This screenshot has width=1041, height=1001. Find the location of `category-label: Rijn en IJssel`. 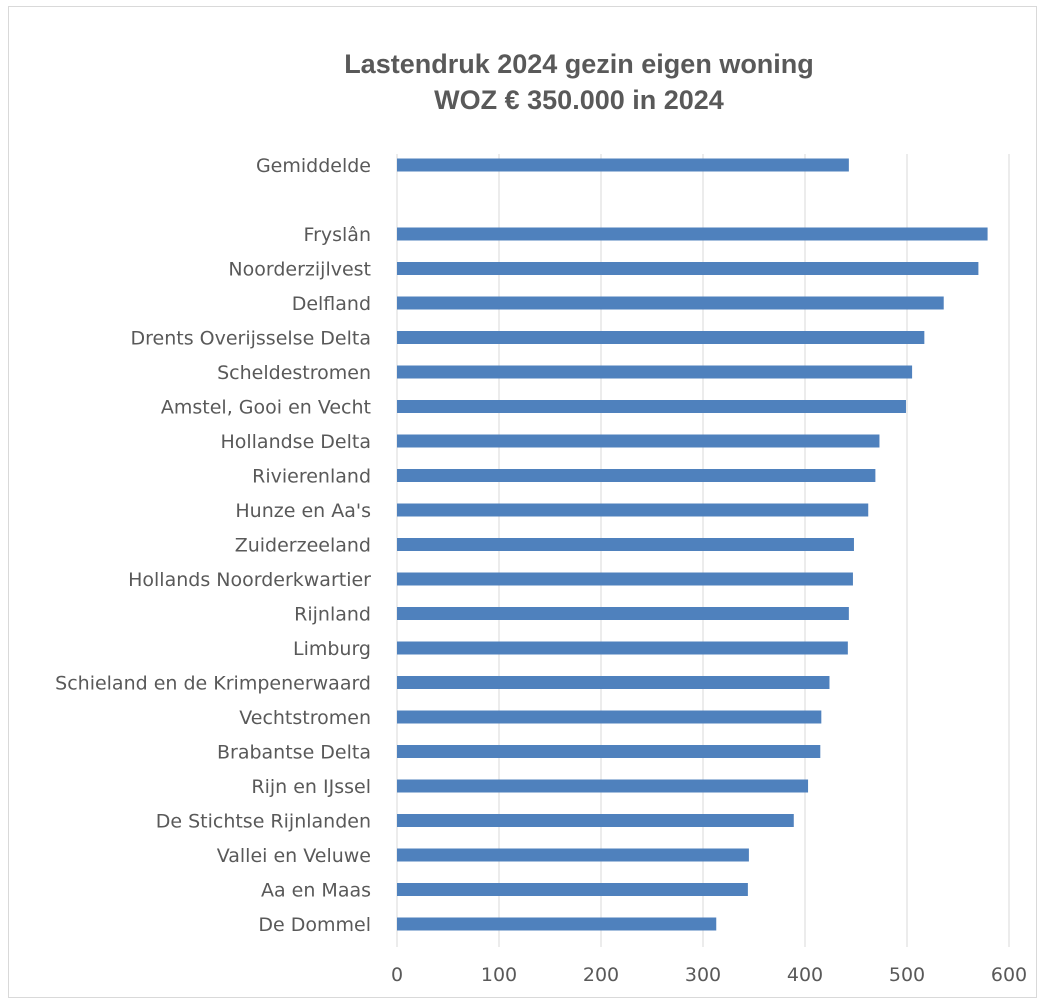

category-label: Rijn en IJssel is located at coordinates (311, 787).